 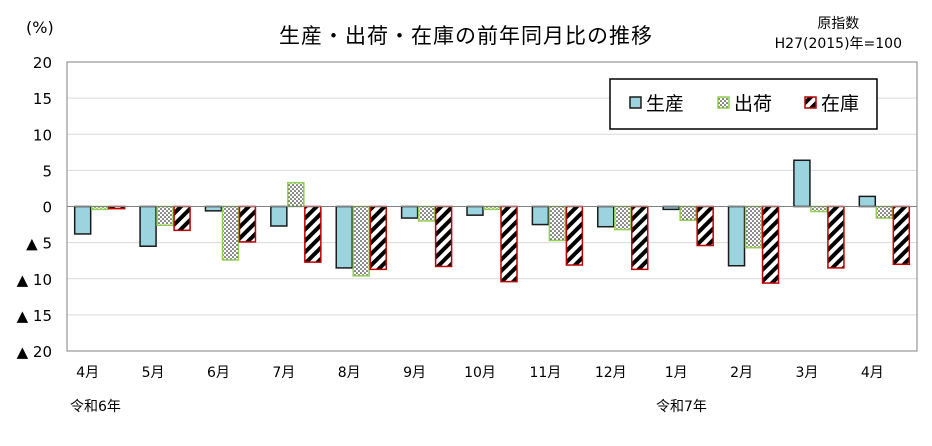 I want to click on bar-生産-10月, so click(x=475, y=210).